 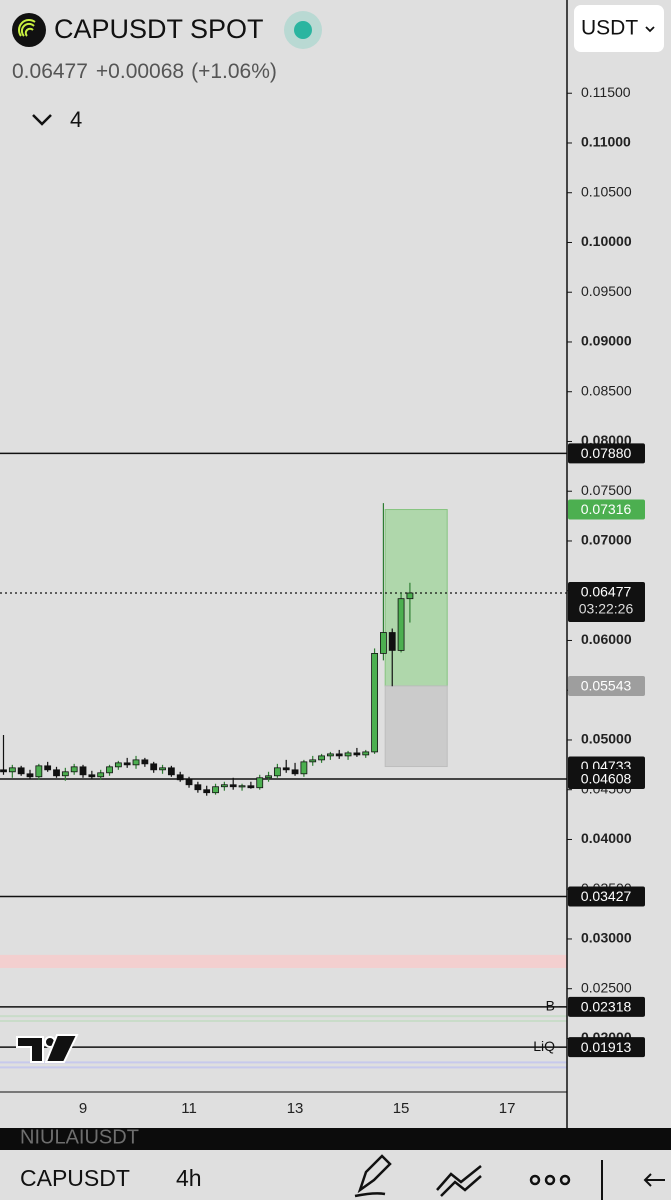 What do you see at coordinates (609, 28) in the screenshot?
I see `currency-label: USDT` at bounding box center [609, 28].